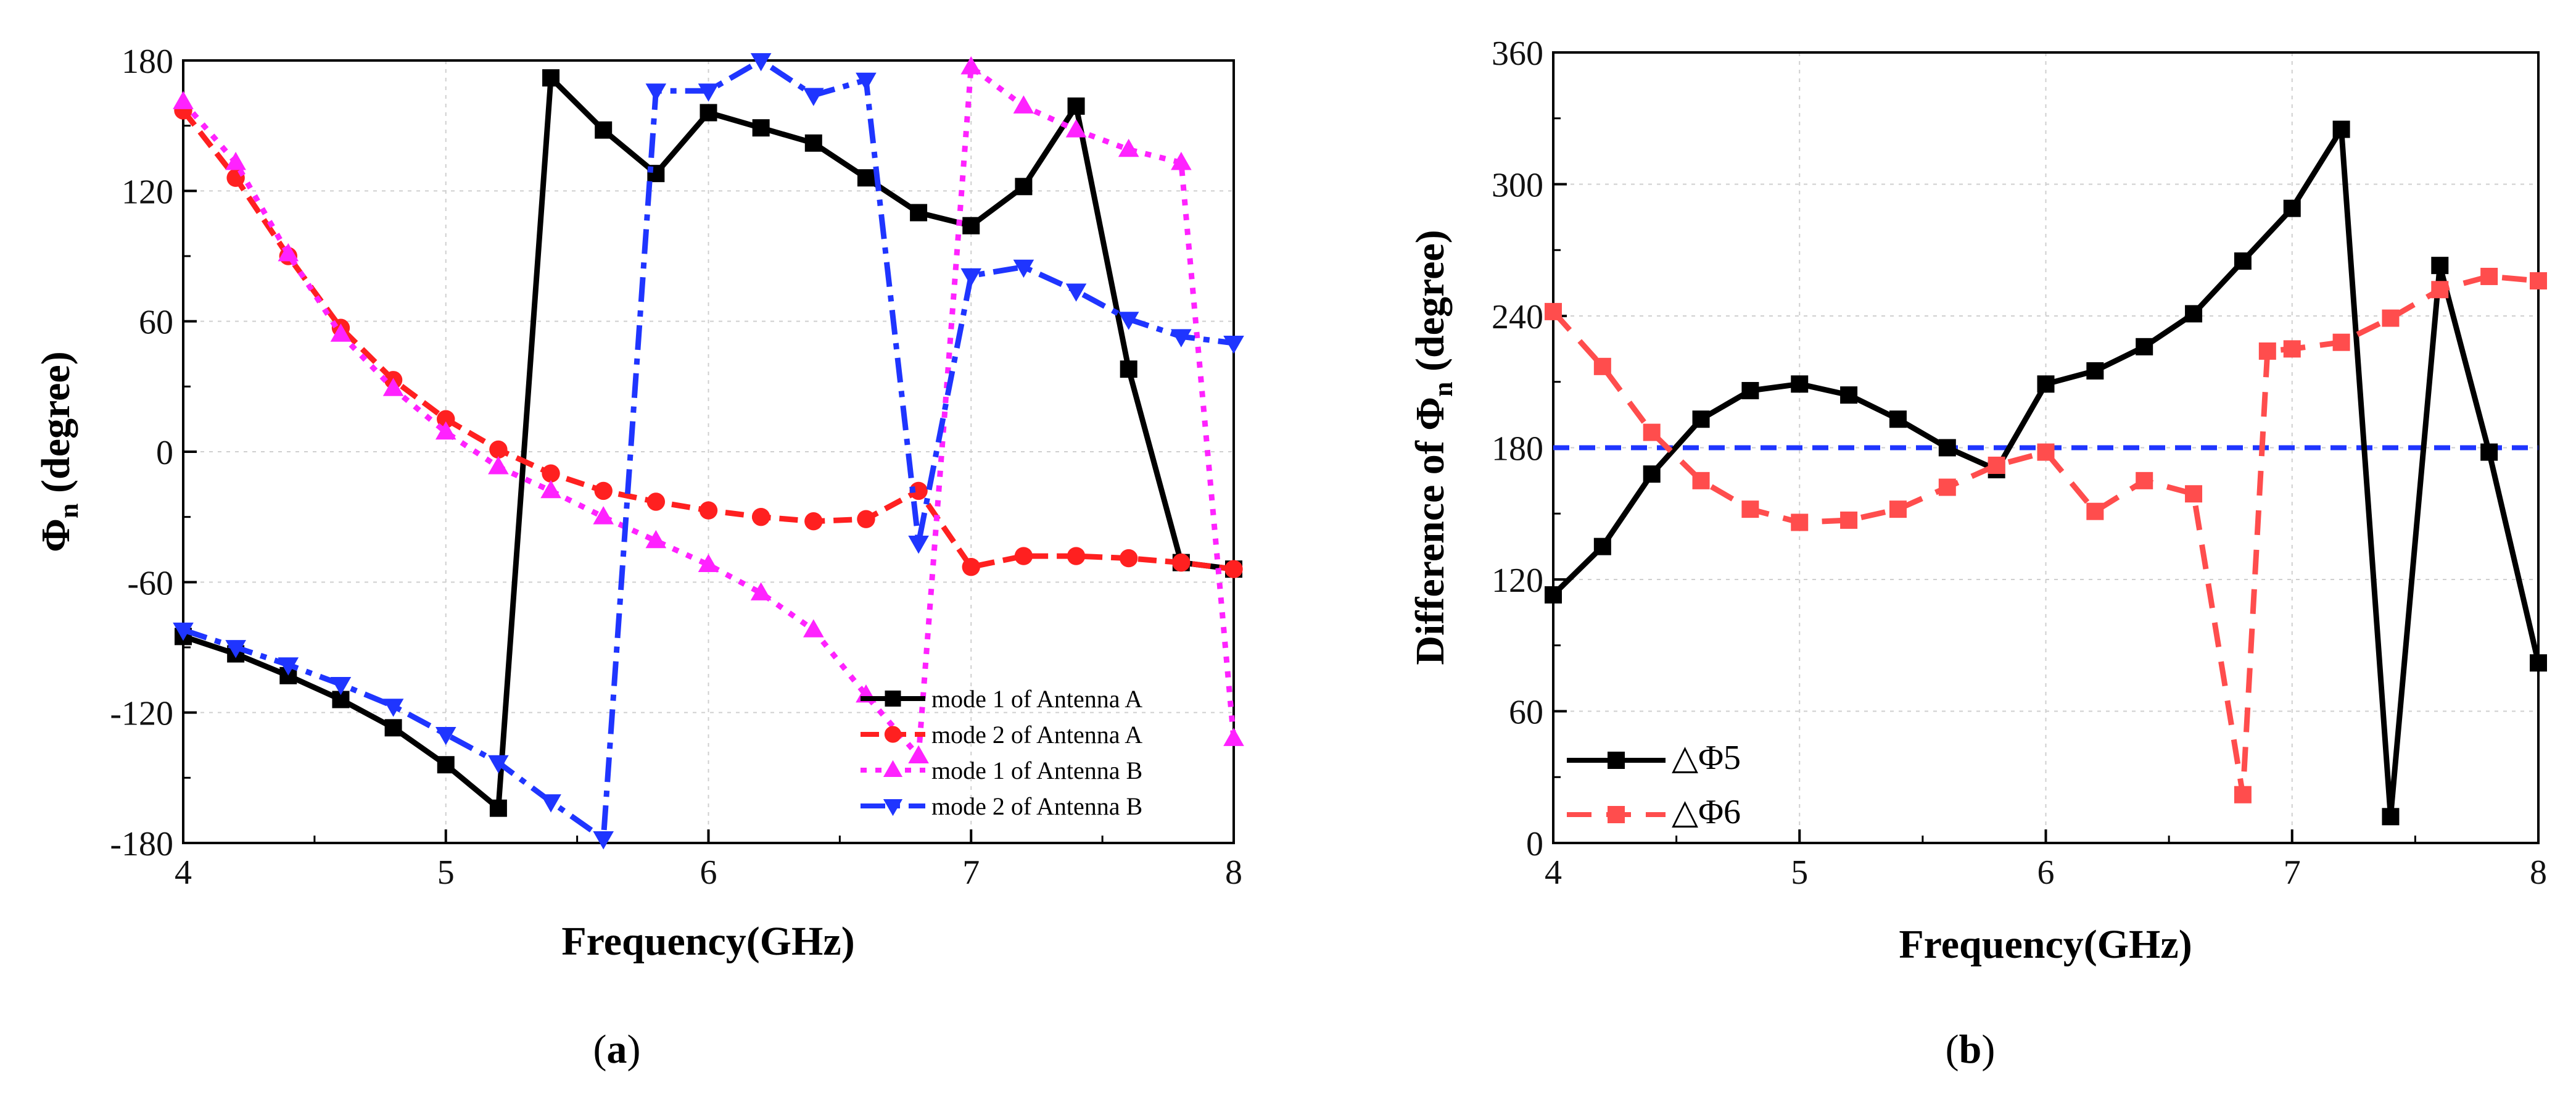 This screenshot has width=2576, height=1096. Describe the element at coordinates (1534, 844) in the screenshot. I see `y-tick-label: 0` at that location.